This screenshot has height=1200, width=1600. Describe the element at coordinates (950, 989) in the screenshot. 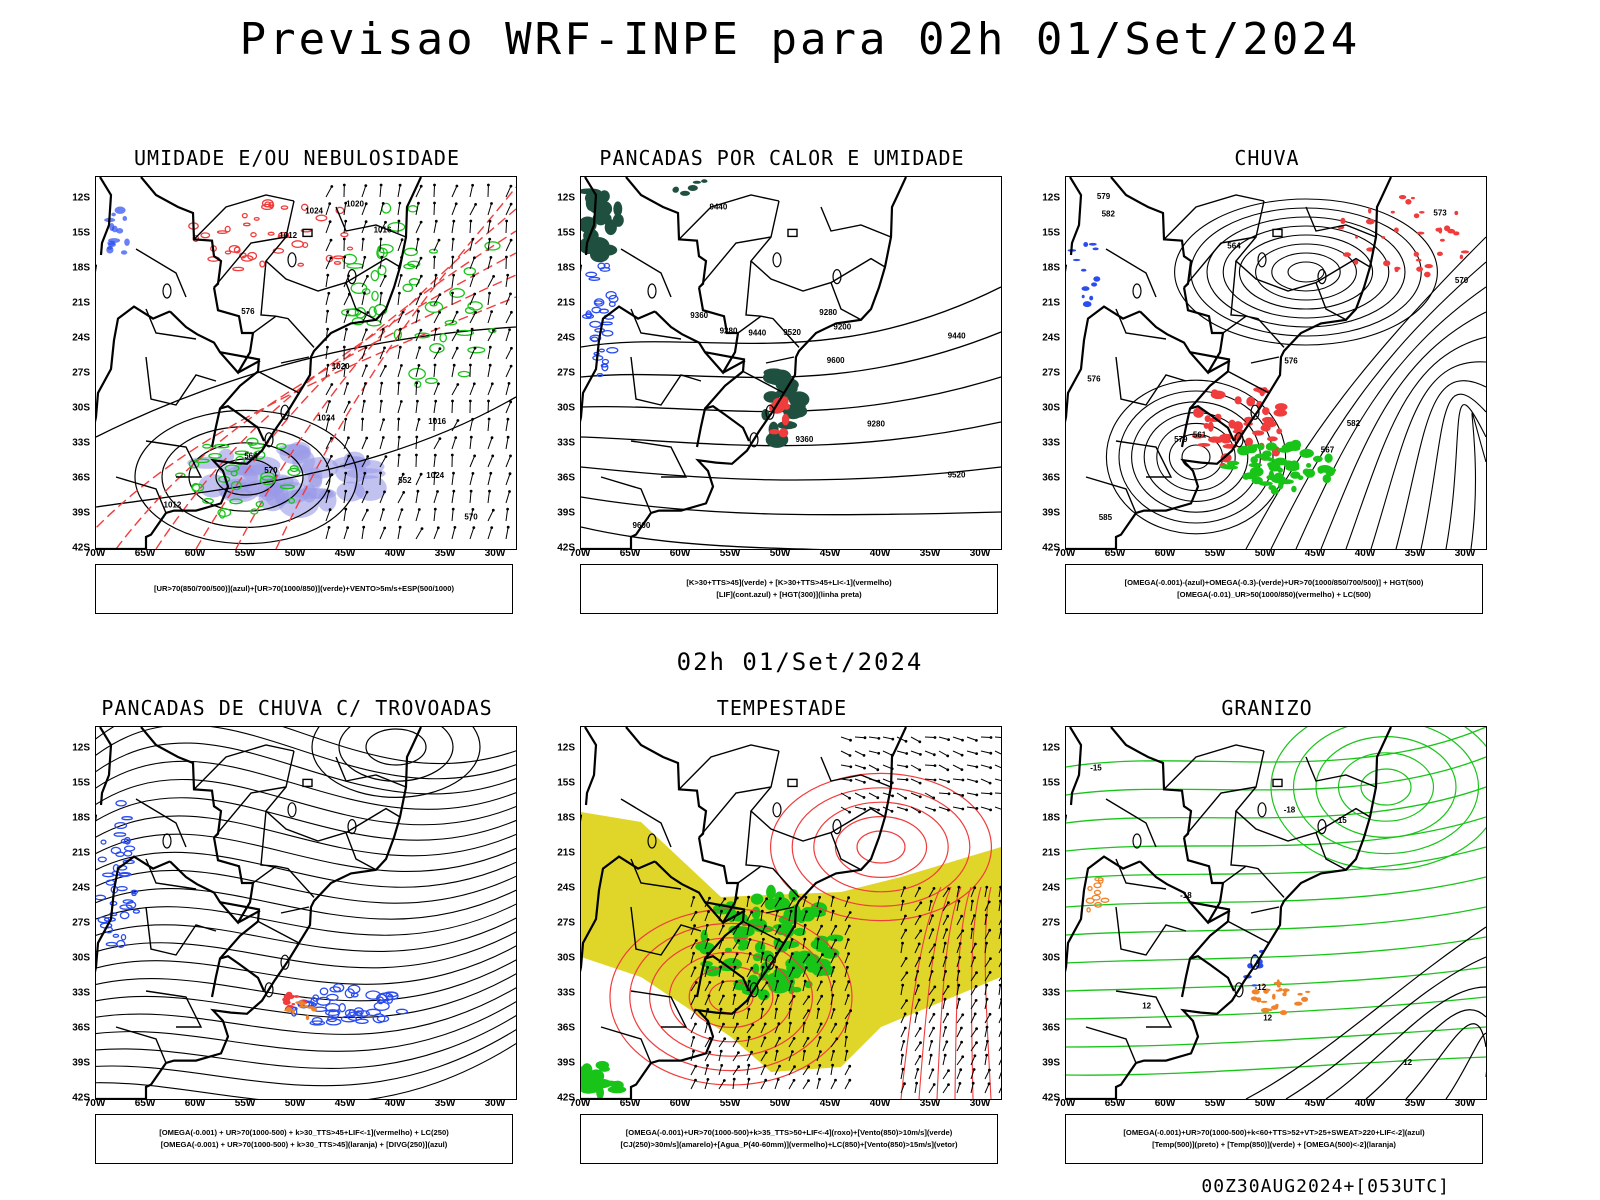

I see `wind-850-vectors-east` at that location.